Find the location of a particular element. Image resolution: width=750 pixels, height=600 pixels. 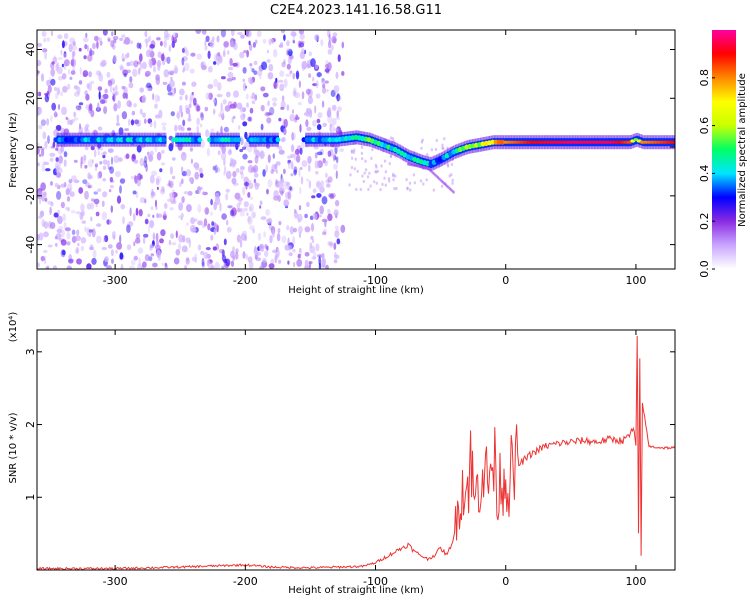

colorbar-ticks: 0.0 0.2 0.4 0.6 0.8 is located at coordinates (706, 173).